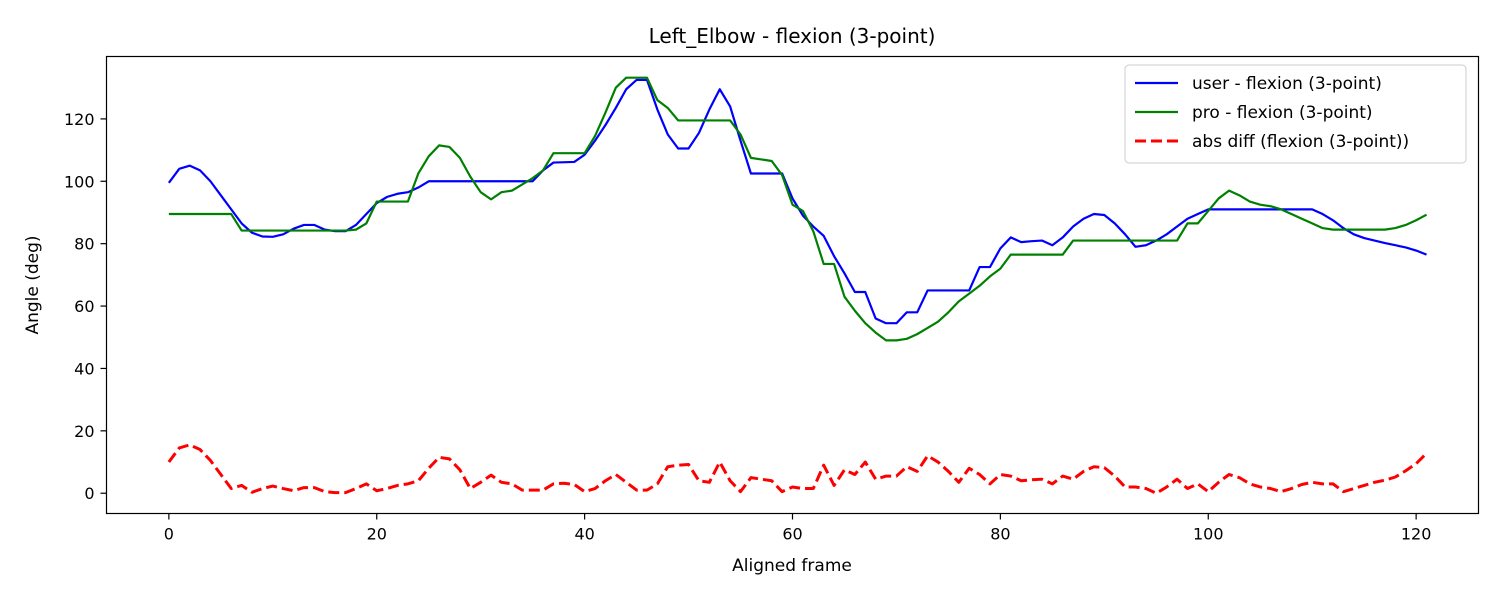 The image size is (1500, 600). What do you see at coordinates (33, 284) in the screenshot?
I see `y-axis-label: Angle (deg)` at bounding box center [33, 284].